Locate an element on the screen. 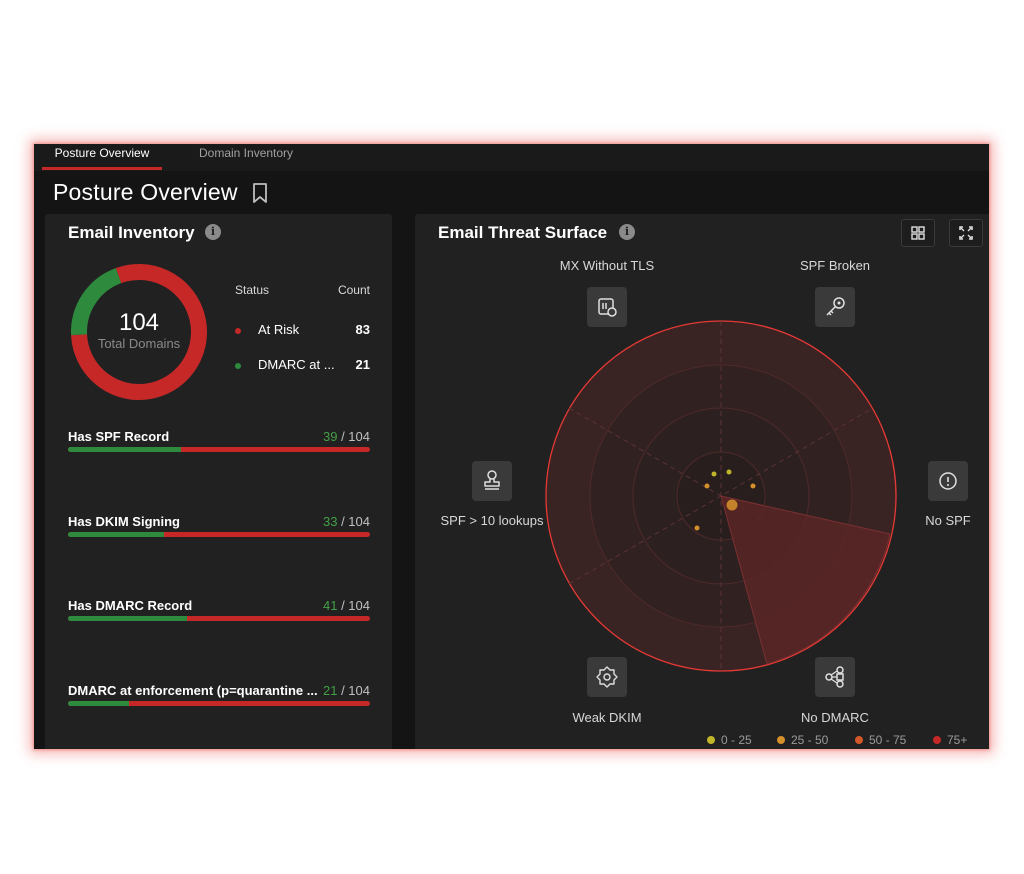  grid-view-button is located at coordinates (918, 233).